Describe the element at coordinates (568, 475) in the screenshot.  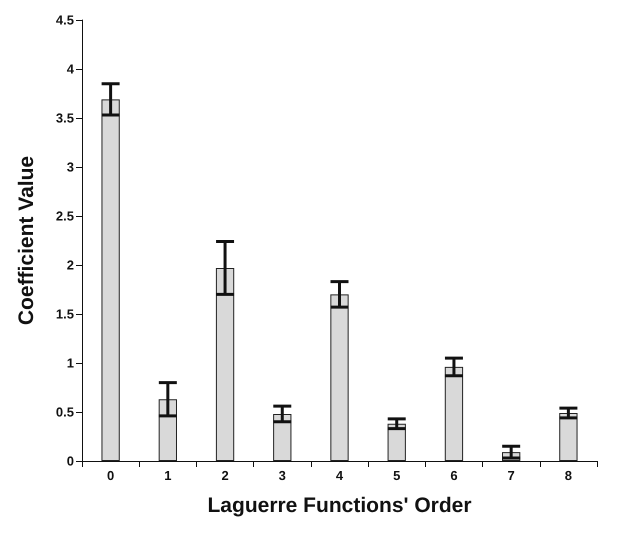
I see `x-tick-label: 8` at that location.